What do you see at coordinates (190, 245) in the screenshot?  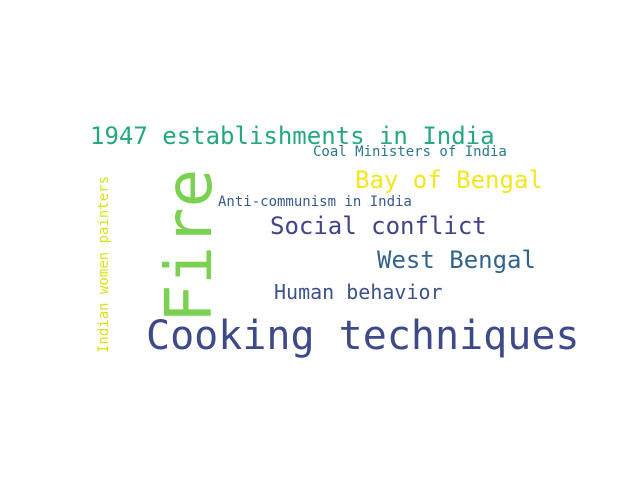 I see `word-fire: Fire` at bounding box center [190, 245].